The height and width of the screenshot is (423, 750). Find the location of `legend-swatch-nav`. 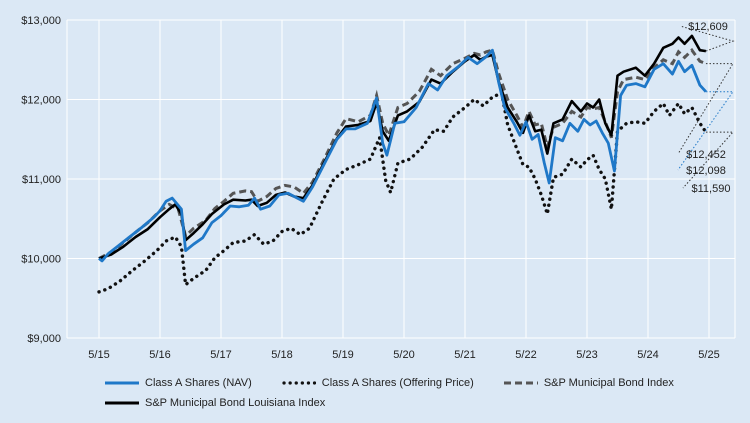

legend-swatch-nav is located at coordinates (122, 383).